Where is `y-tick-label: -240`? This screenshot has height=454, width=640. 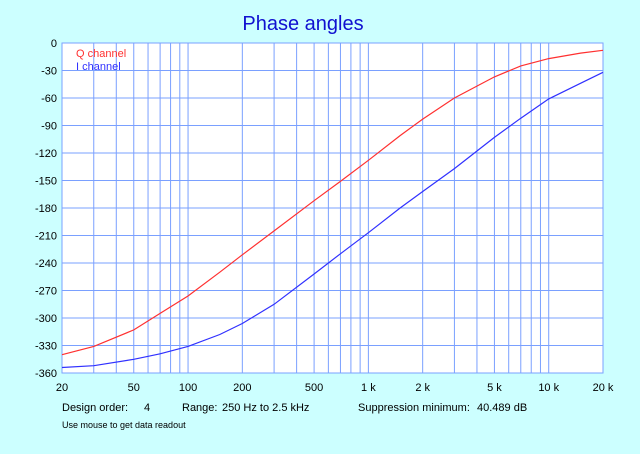 y-tick-label: -240 is located at coordinates (46, 264).